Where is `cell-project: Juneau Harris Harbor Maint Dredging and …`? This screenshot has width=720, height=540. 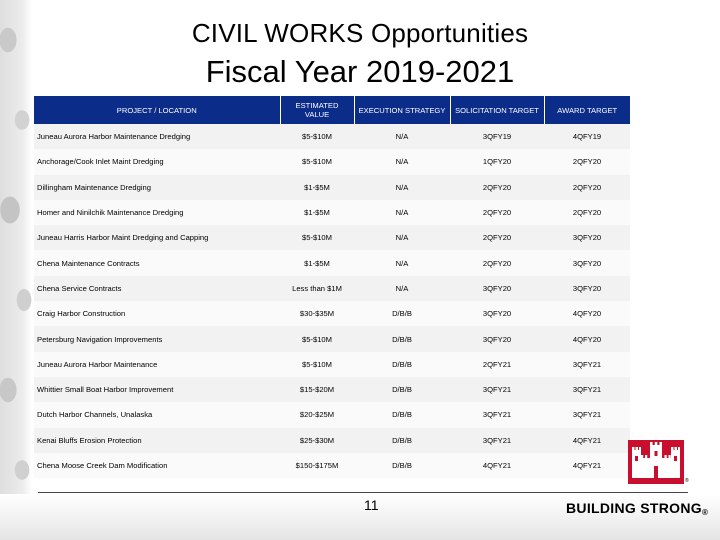
cell-project: Juneau Harris Harbor Maint Dredging and … is located at coordinates (157, 238).